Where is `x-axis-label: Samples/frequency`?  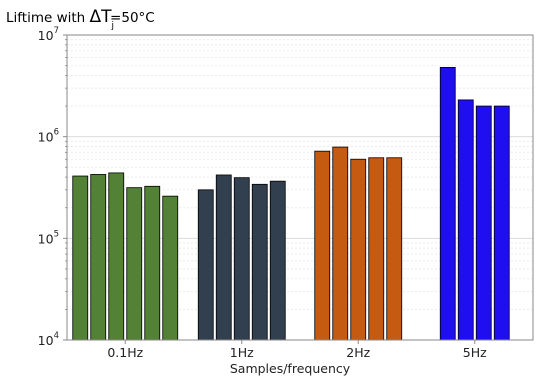
x-axis-label: Samples/frequency is located at coordinates (290, 368).